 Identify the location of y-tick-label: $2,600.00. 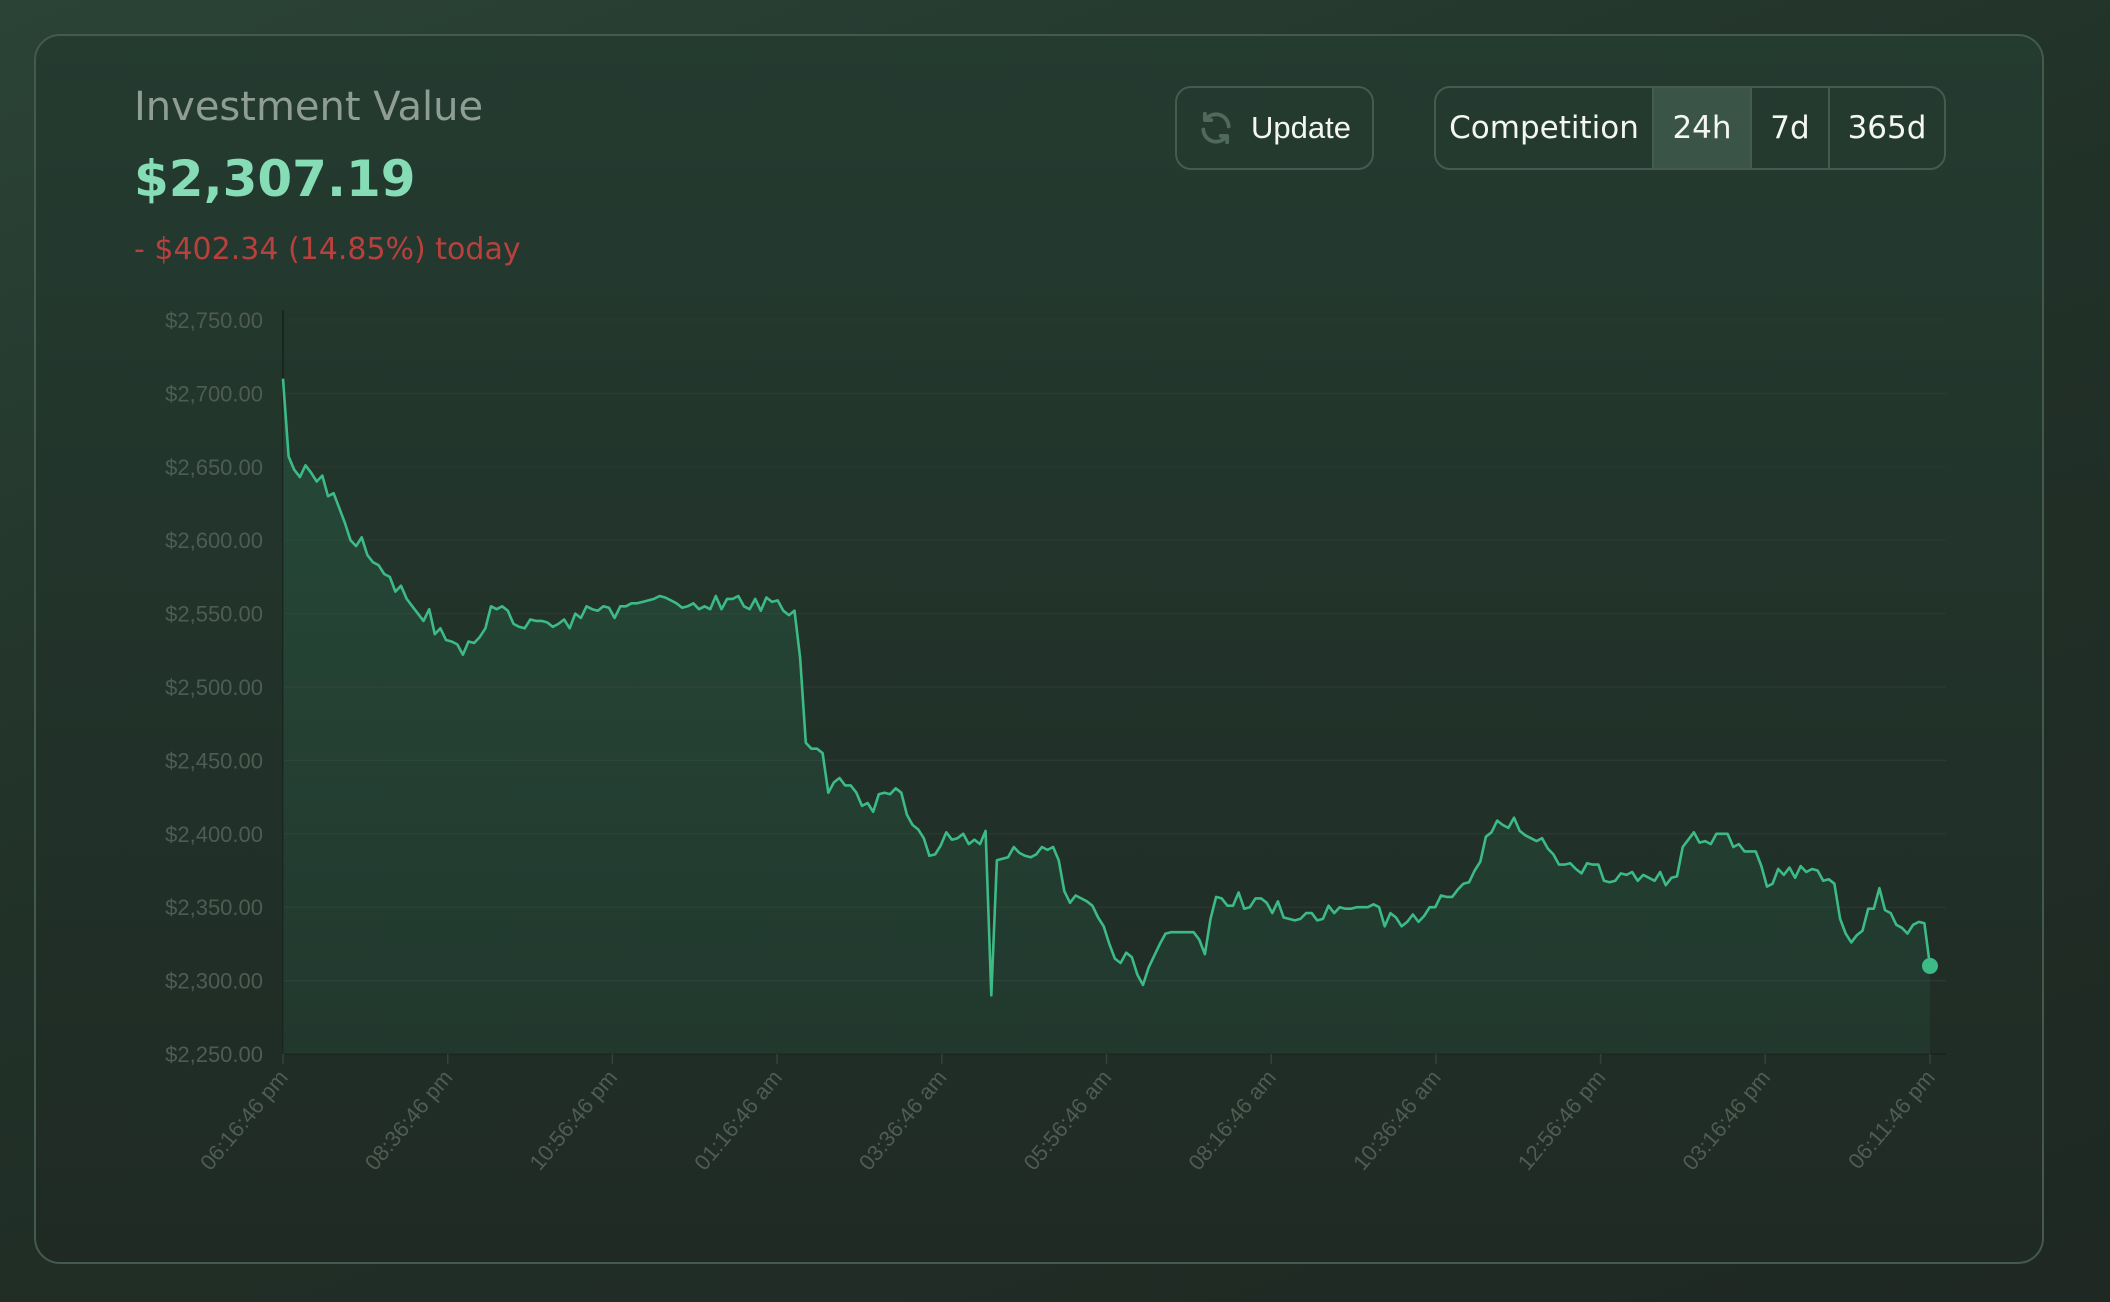
(214, 540).